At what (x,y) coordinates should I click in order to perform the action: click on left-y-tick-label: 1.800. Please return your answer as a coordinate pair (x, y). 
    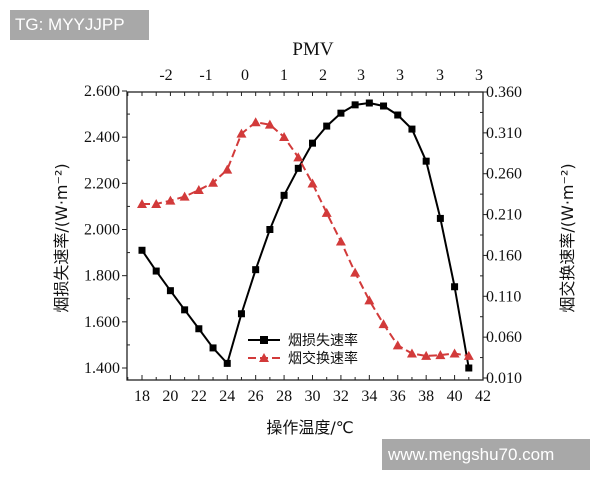
    Looking at the image, I should click on (102, 276).